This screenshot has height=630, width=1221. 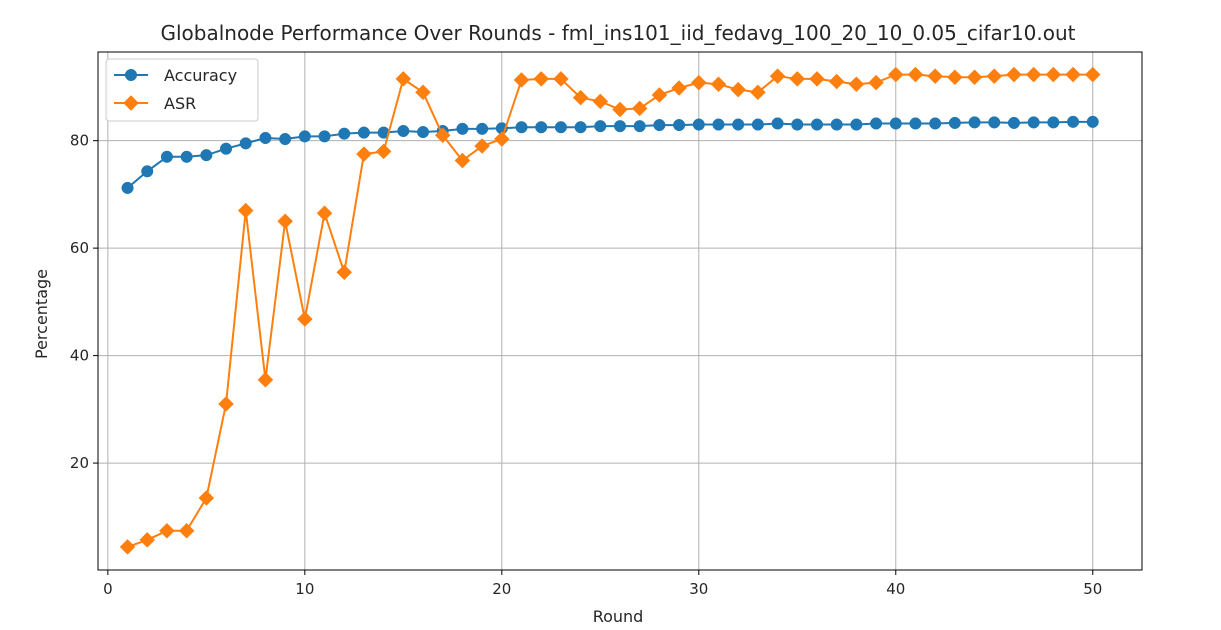 I want to click on y-axis-label: Percentage, so click(x=41, y=314).